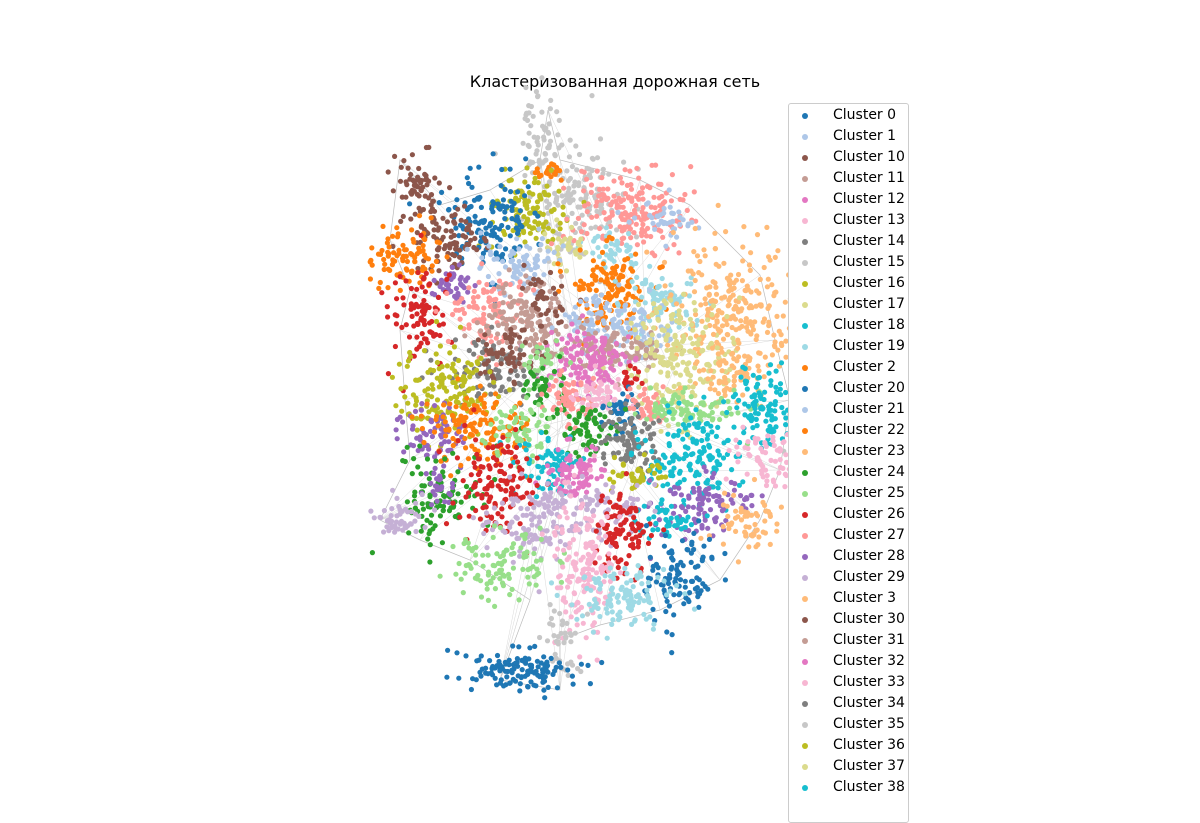 Image resolution: width=1200 pixels, height=823 pixels. I want to click on cluster-29-points, so click(531, 533).